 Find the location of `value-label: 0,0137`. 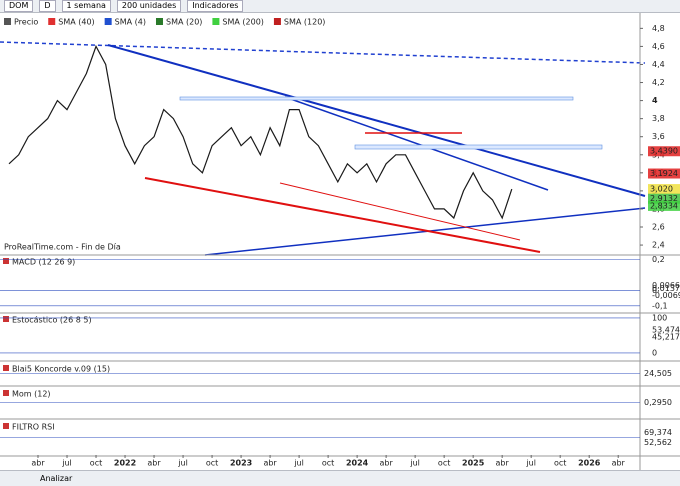

value-label: 0,0137 is located at coordinates (666, 288).